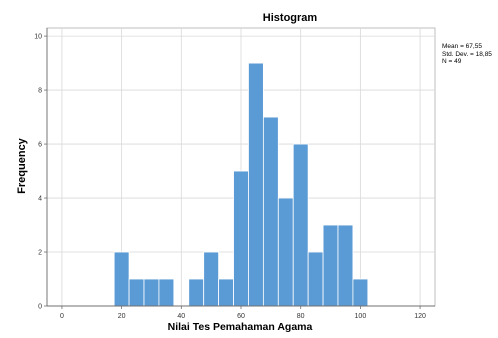 Image resolution: width=498 pixels, height=338 pixels. Describe the element at coordinates (462, 46) in the screenshot. I see `stat-mean: Mean = 67,55` at that location.